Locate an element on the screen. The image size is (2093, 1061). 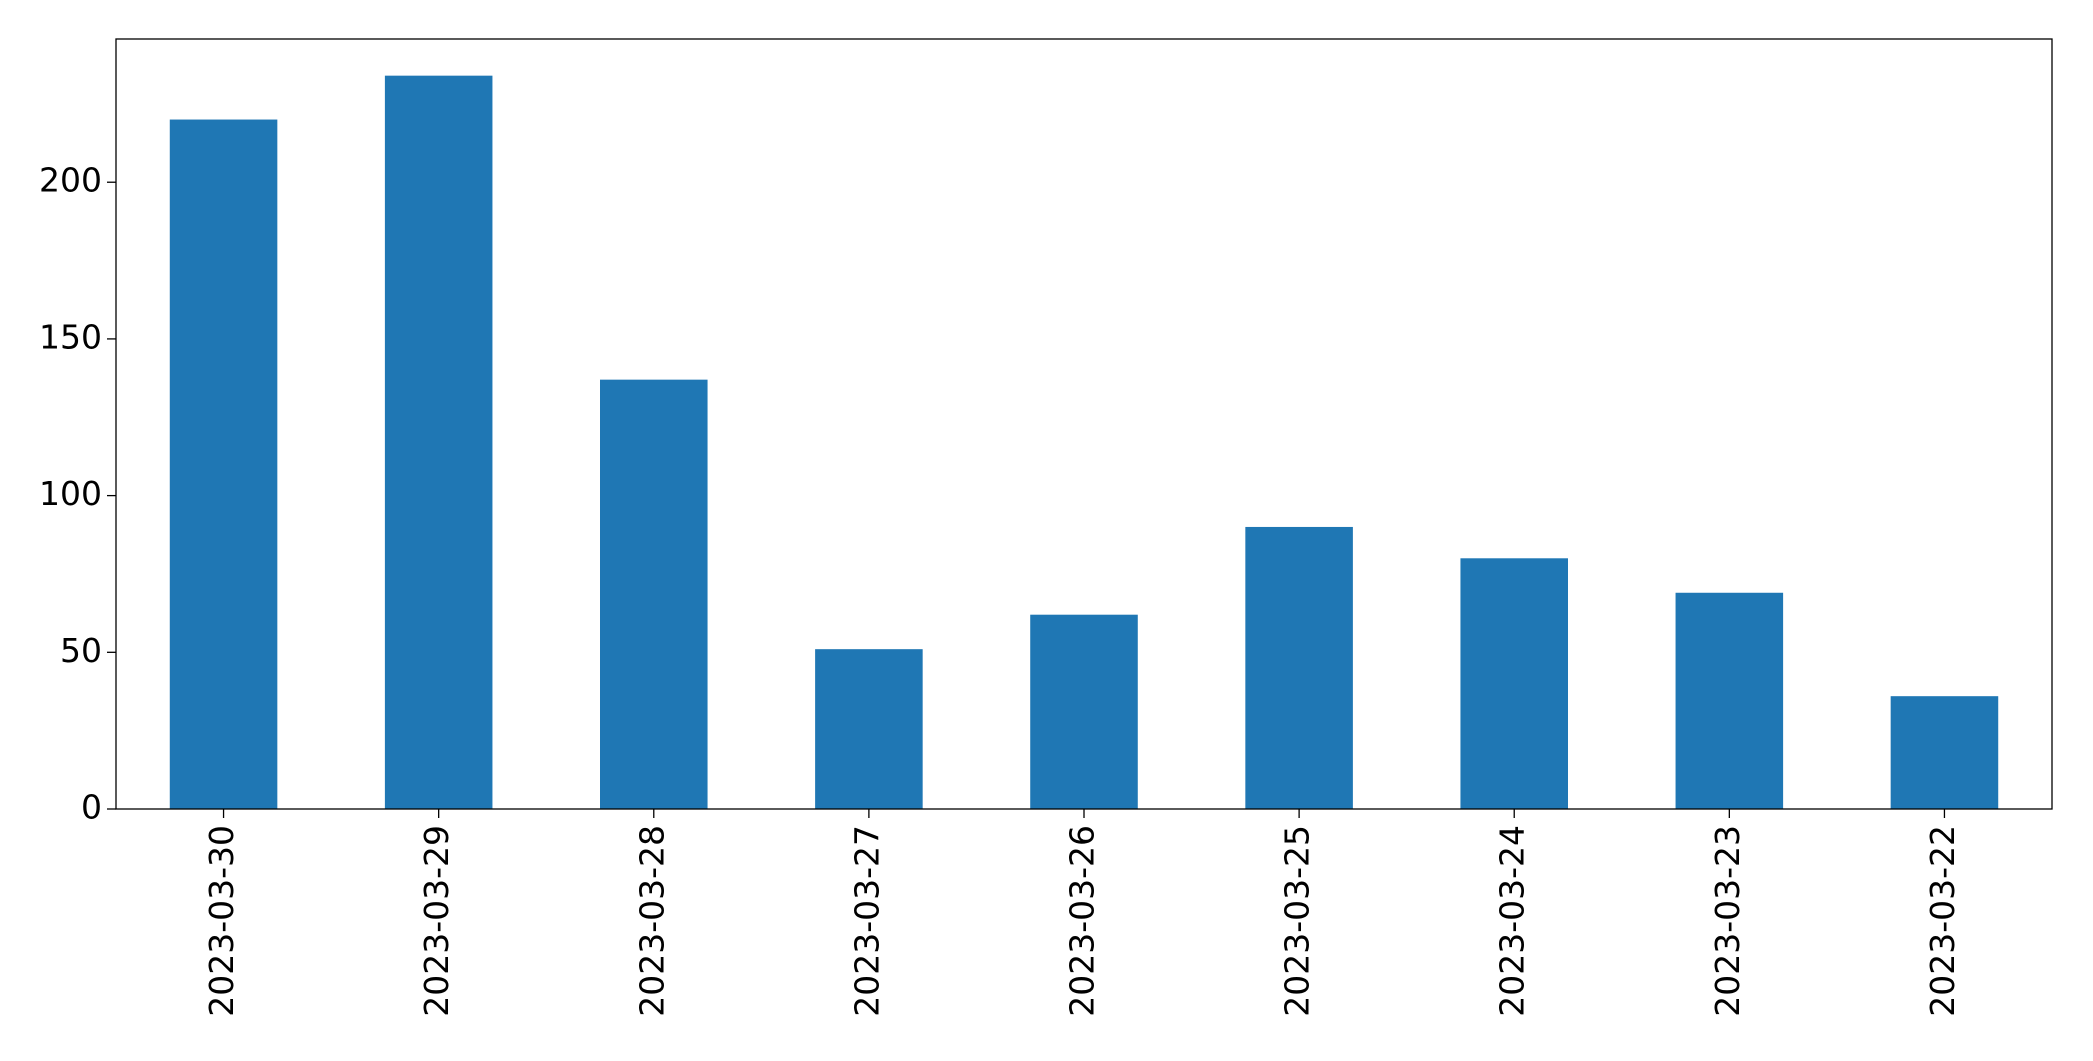
x-tick-label: 2023-03-26 is located at coordinates (1082, 921).